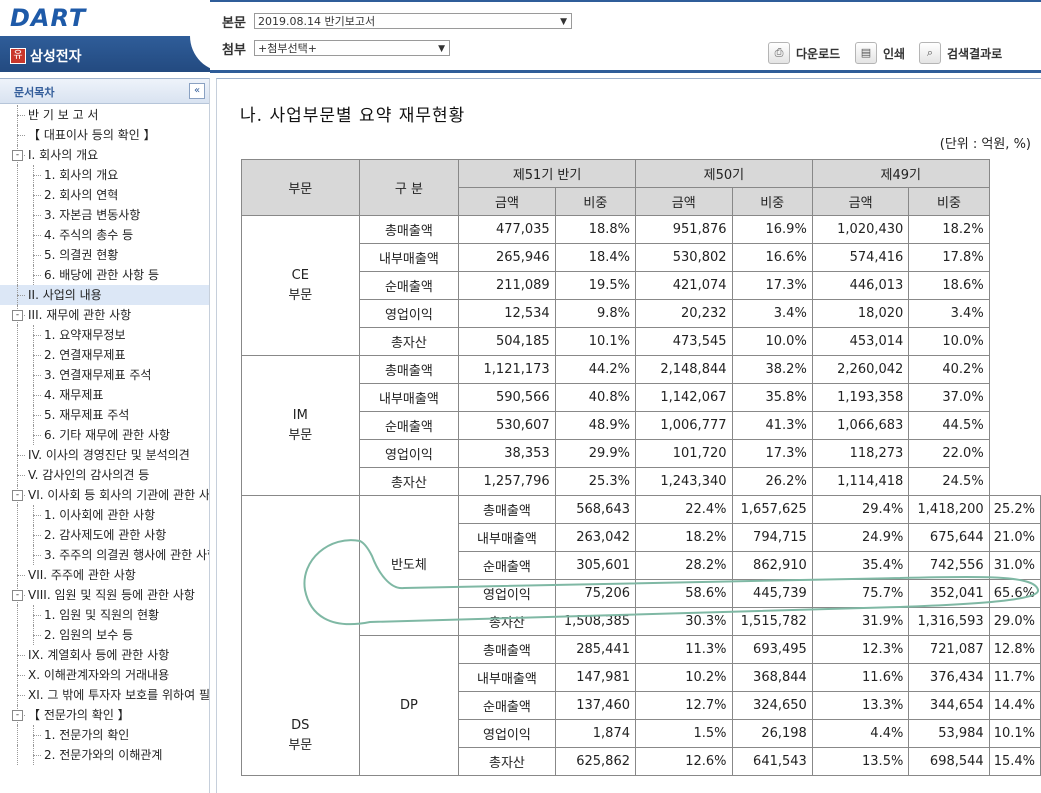 The width and height of the screenshot is (1041, 793). Describe the element at coordinates (595, 313) in the screenshot. I see `ratio-cell: 9.8%` at that location.